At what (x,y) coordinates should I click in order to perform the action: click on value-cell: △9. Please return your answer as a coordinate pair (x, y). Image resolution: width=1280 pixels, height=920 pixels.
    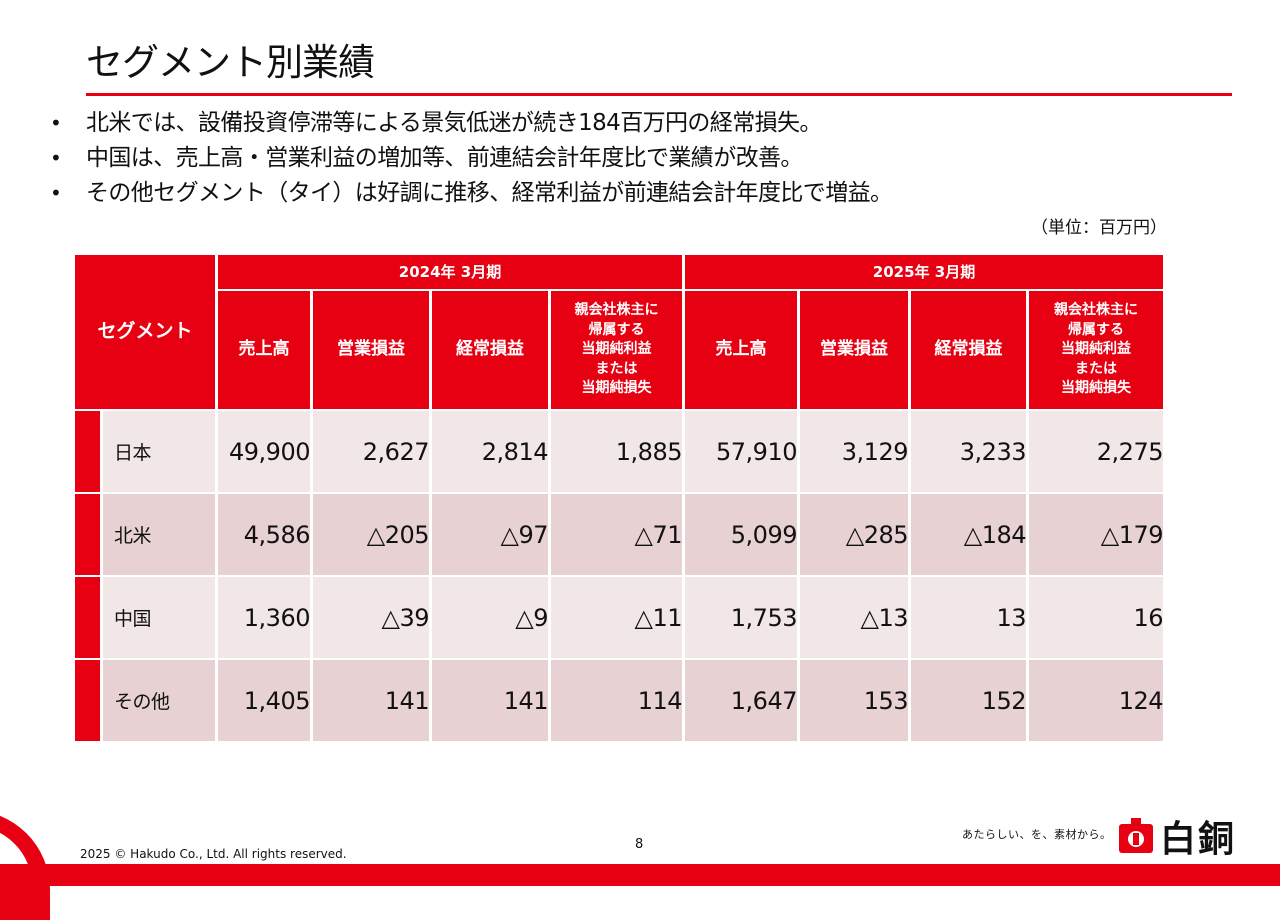
    Looking at the image, I should click on (490, 617).